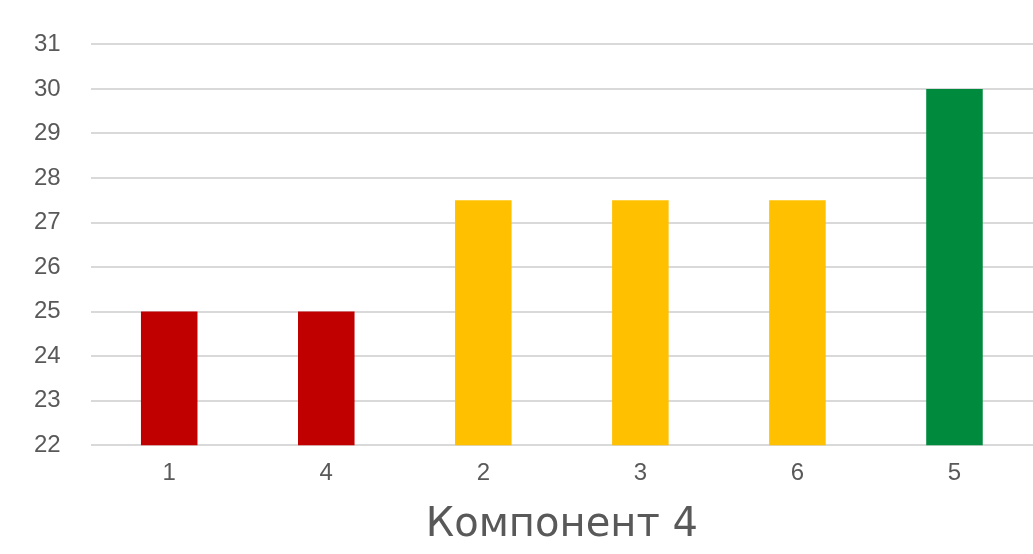 The height and width of the screenshot is (554, 1033). I want to click on y-tick-label: 23, so click(47, 399).